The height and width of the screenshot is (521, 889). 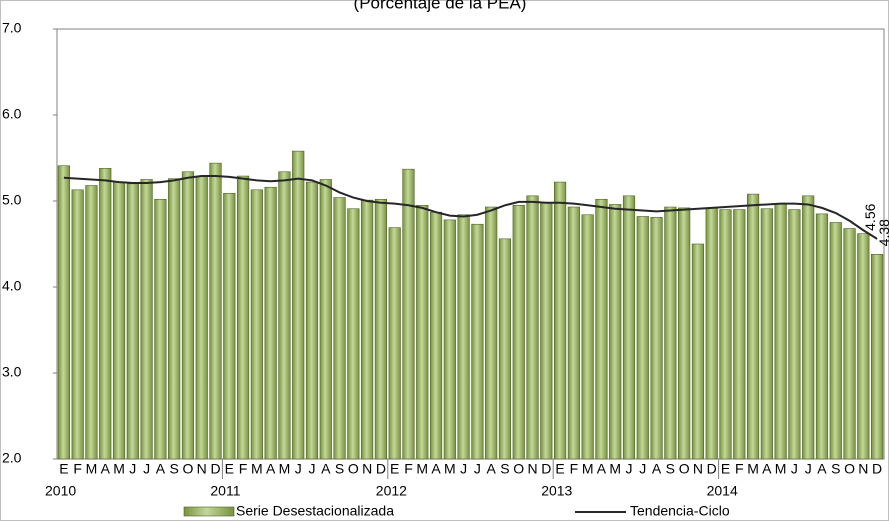 What do you see at coordinates (870, 216) in the screenshot?
I see `data-label: 4.56` at bounding box center [870, 216].